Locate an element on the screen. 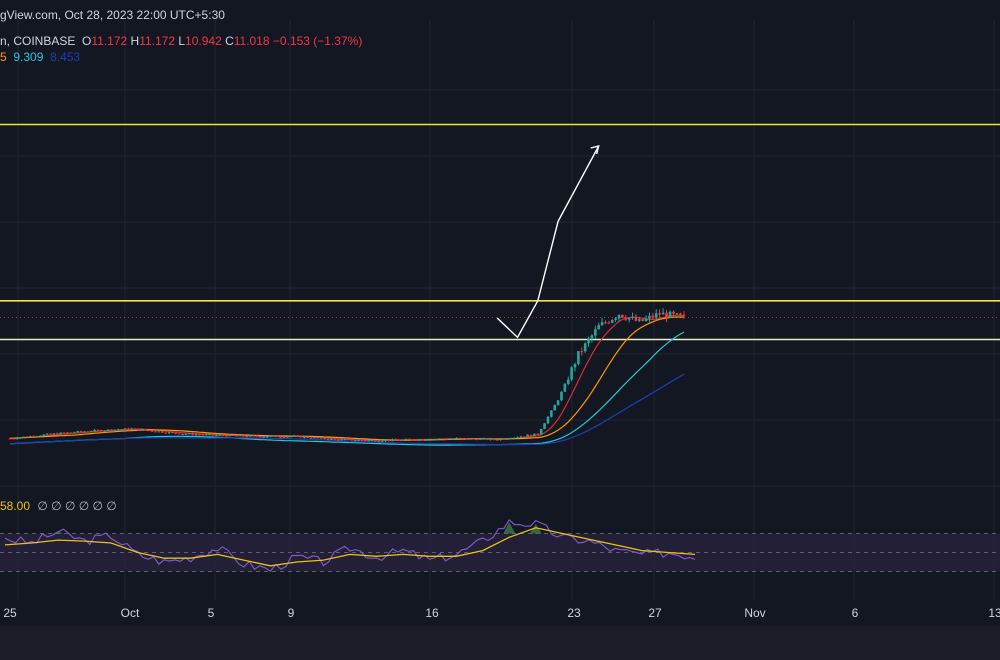 This screenshot has height=660, width=1000. moving-average-lines is located at coordinates (347, 380).